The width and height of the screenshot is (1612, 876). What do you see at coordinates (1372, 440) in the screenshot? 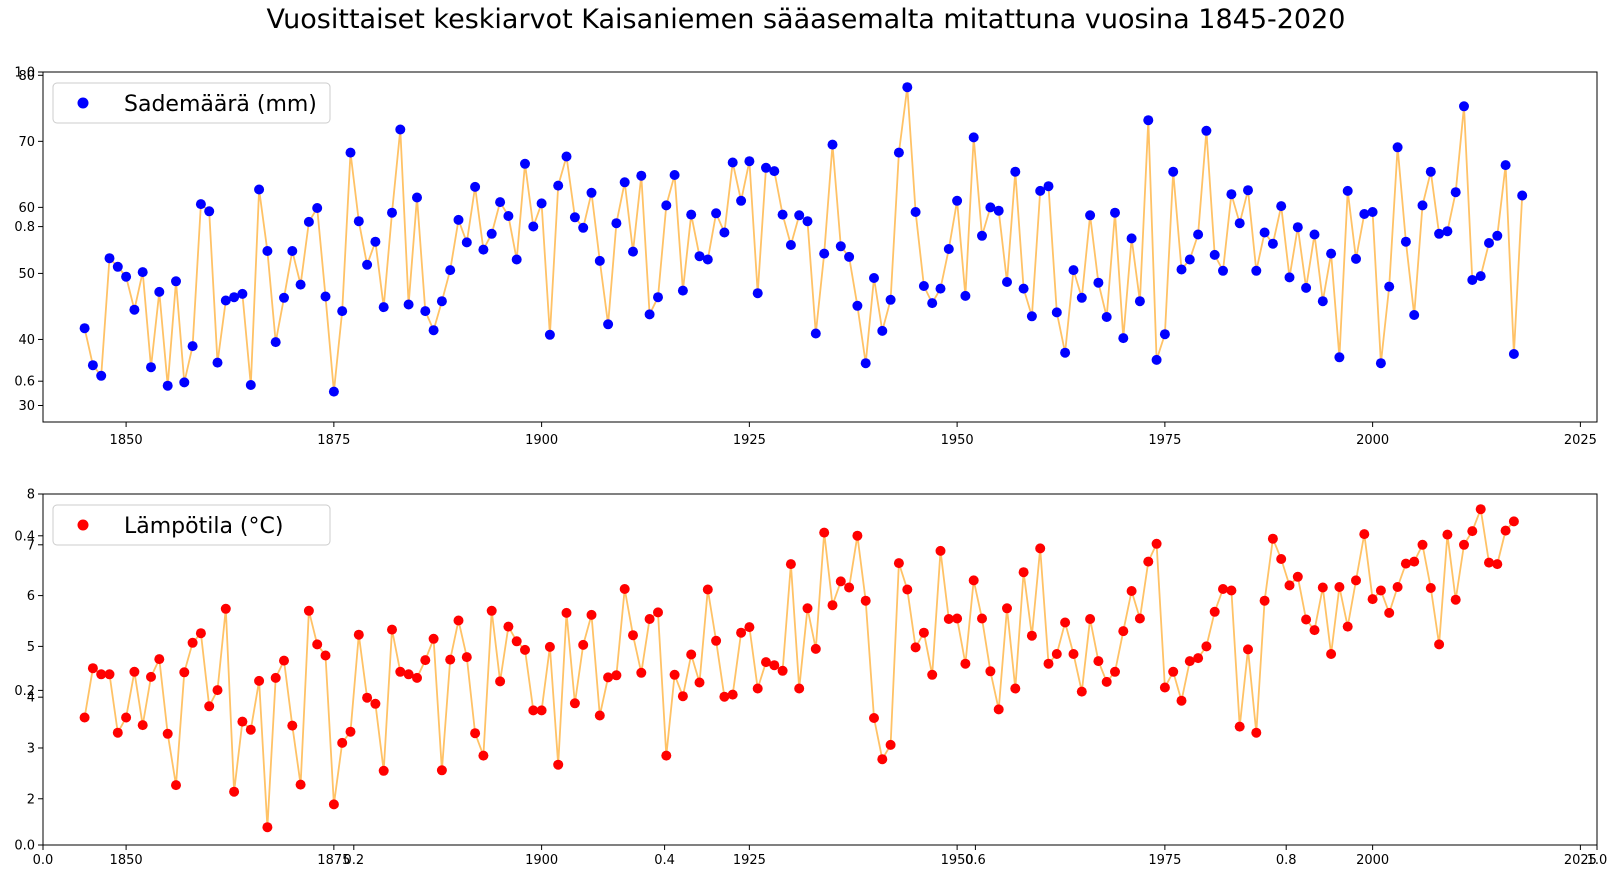
I see `precip-xtick-label: 2000` at bounding box center [1372, 440].